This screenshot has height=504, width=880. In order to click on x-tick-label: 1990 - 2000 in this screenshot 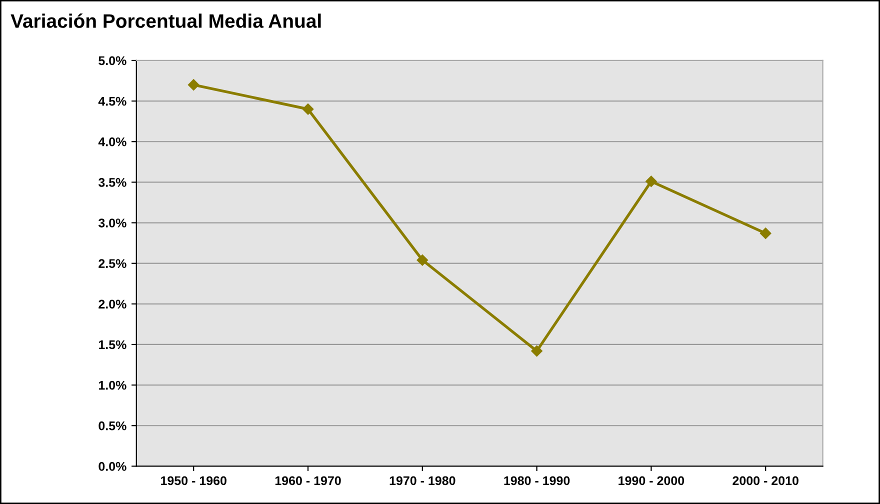, I will do `click(651, 481)`.